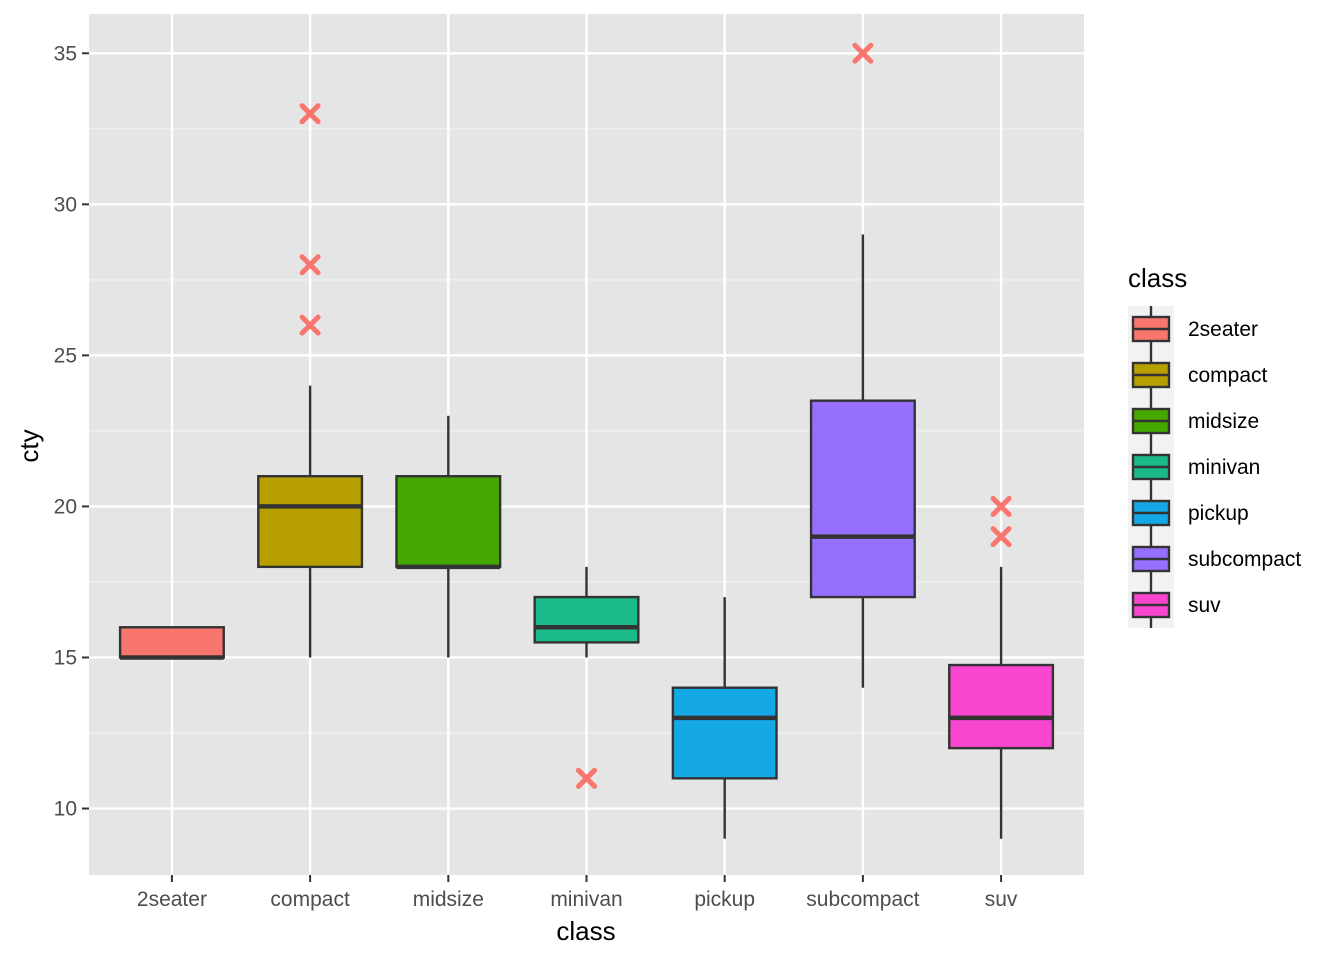  Describe the element at coordinates (65, 204) in the screenshot. I see `y-tick-label: 30` at that location.